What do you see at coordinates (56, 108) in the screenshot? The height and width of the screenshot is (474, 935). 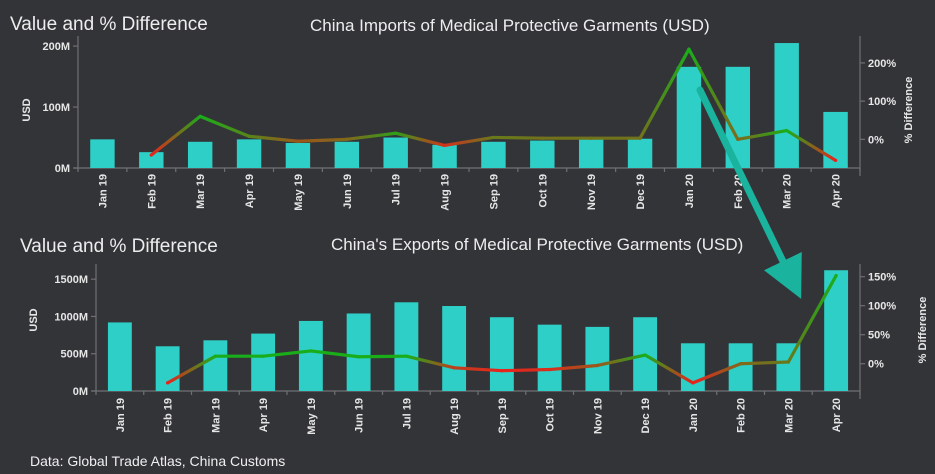 I see `y-tick-label: 100M` at bounding box center [56, 108].